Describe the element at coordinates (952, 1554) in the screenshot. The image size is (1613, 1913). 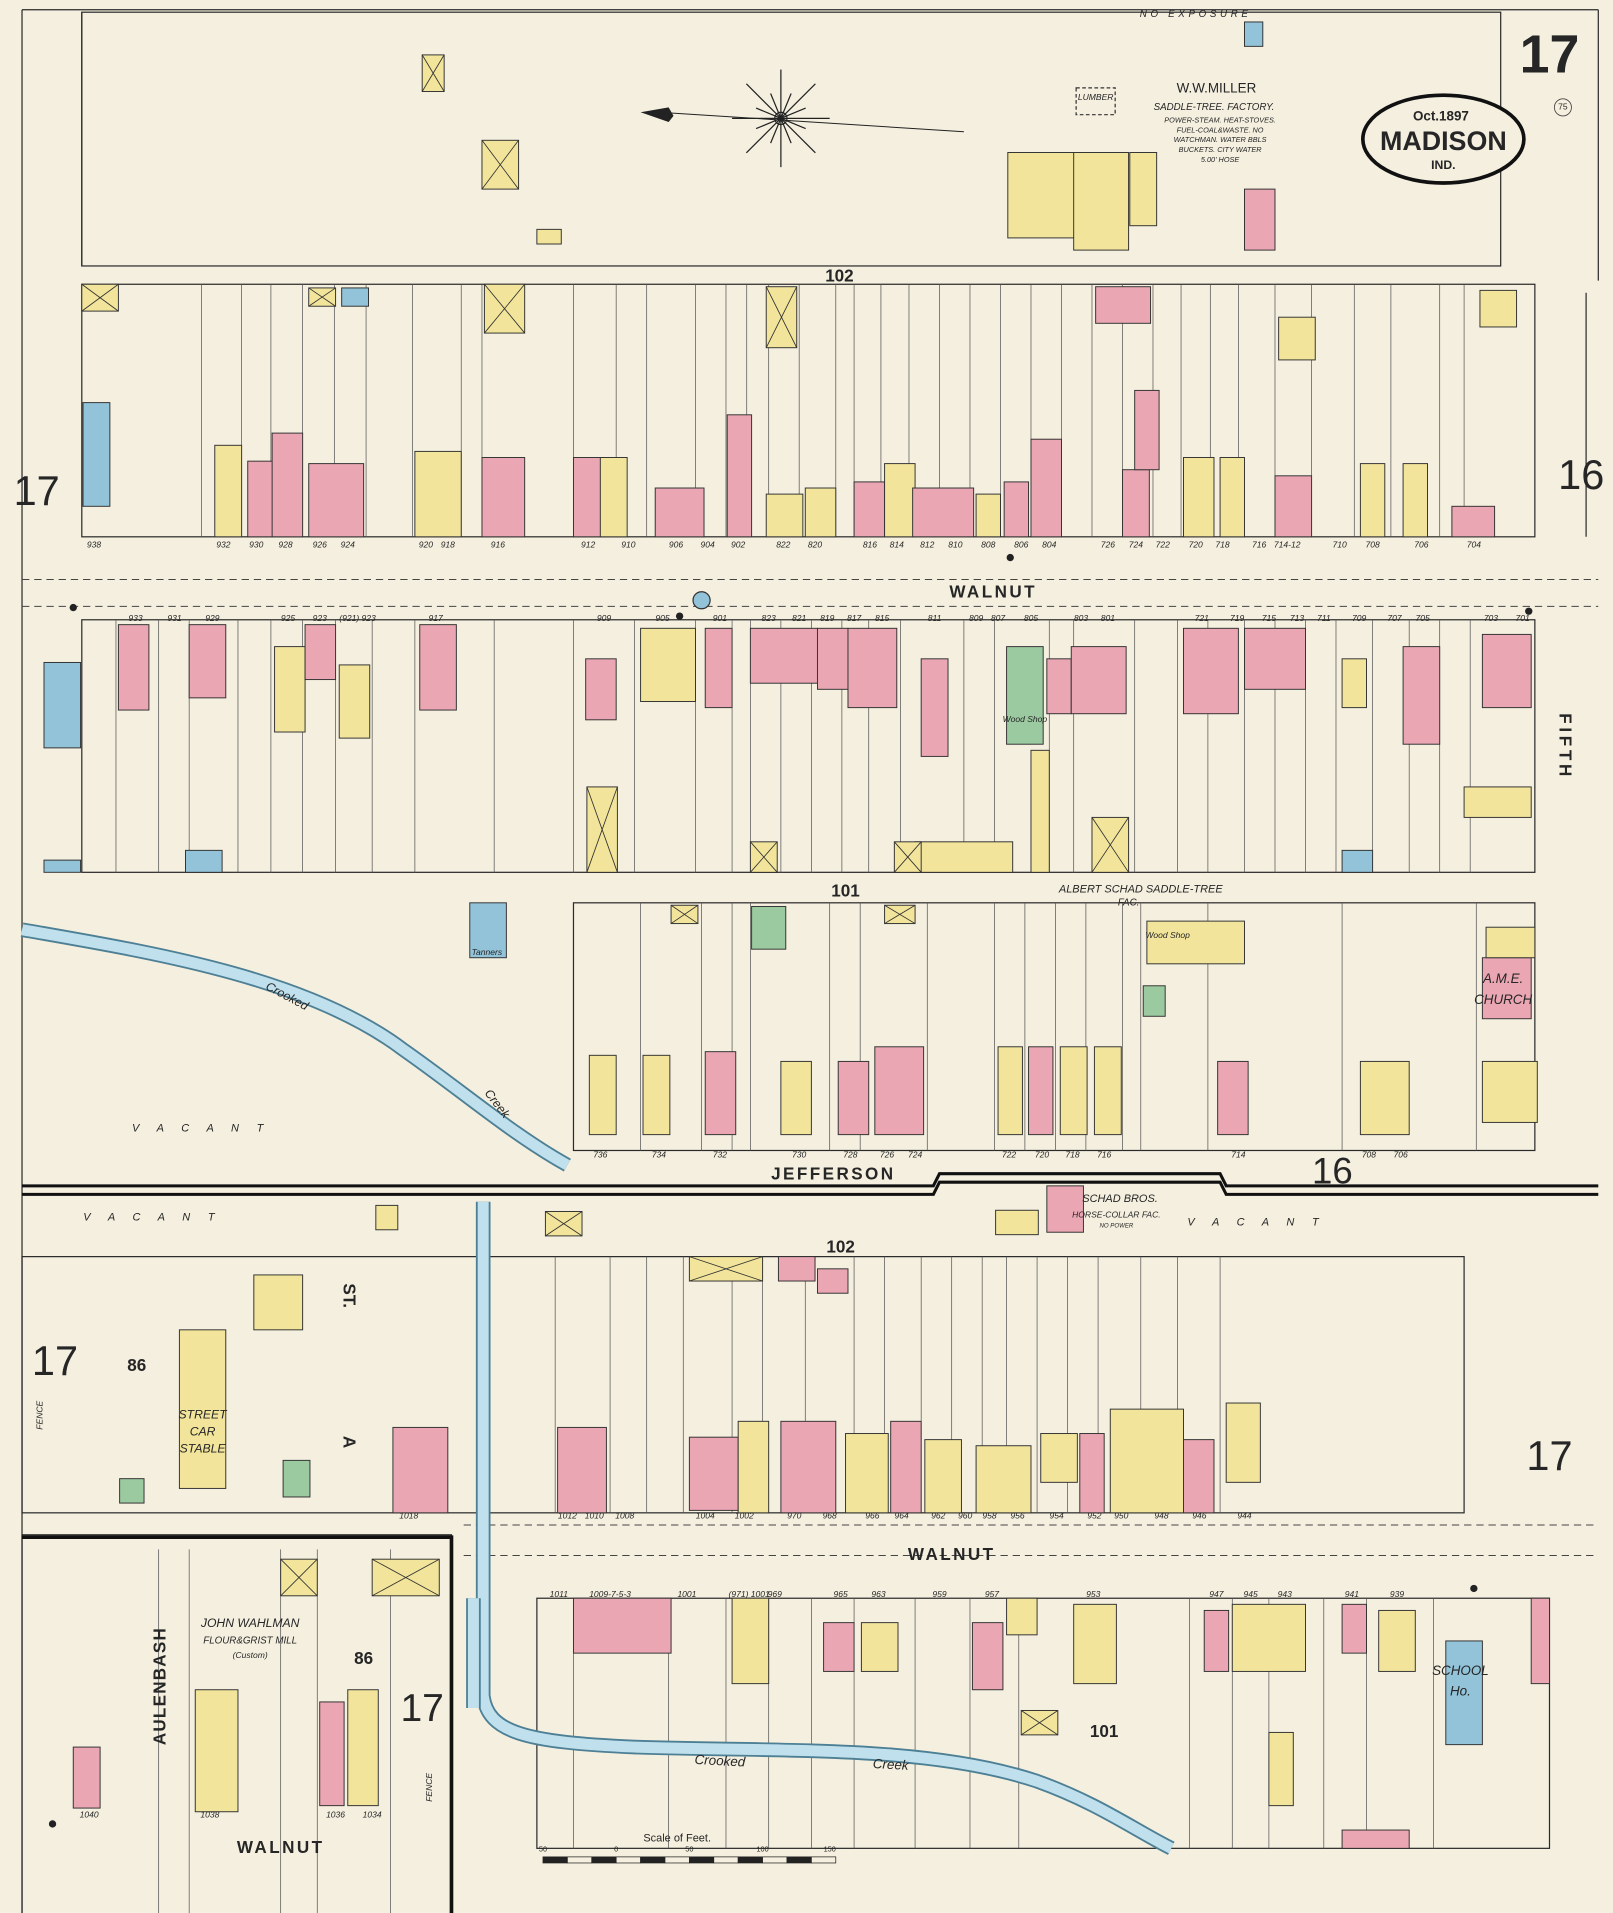
I see `label: WALNUT` at that location.